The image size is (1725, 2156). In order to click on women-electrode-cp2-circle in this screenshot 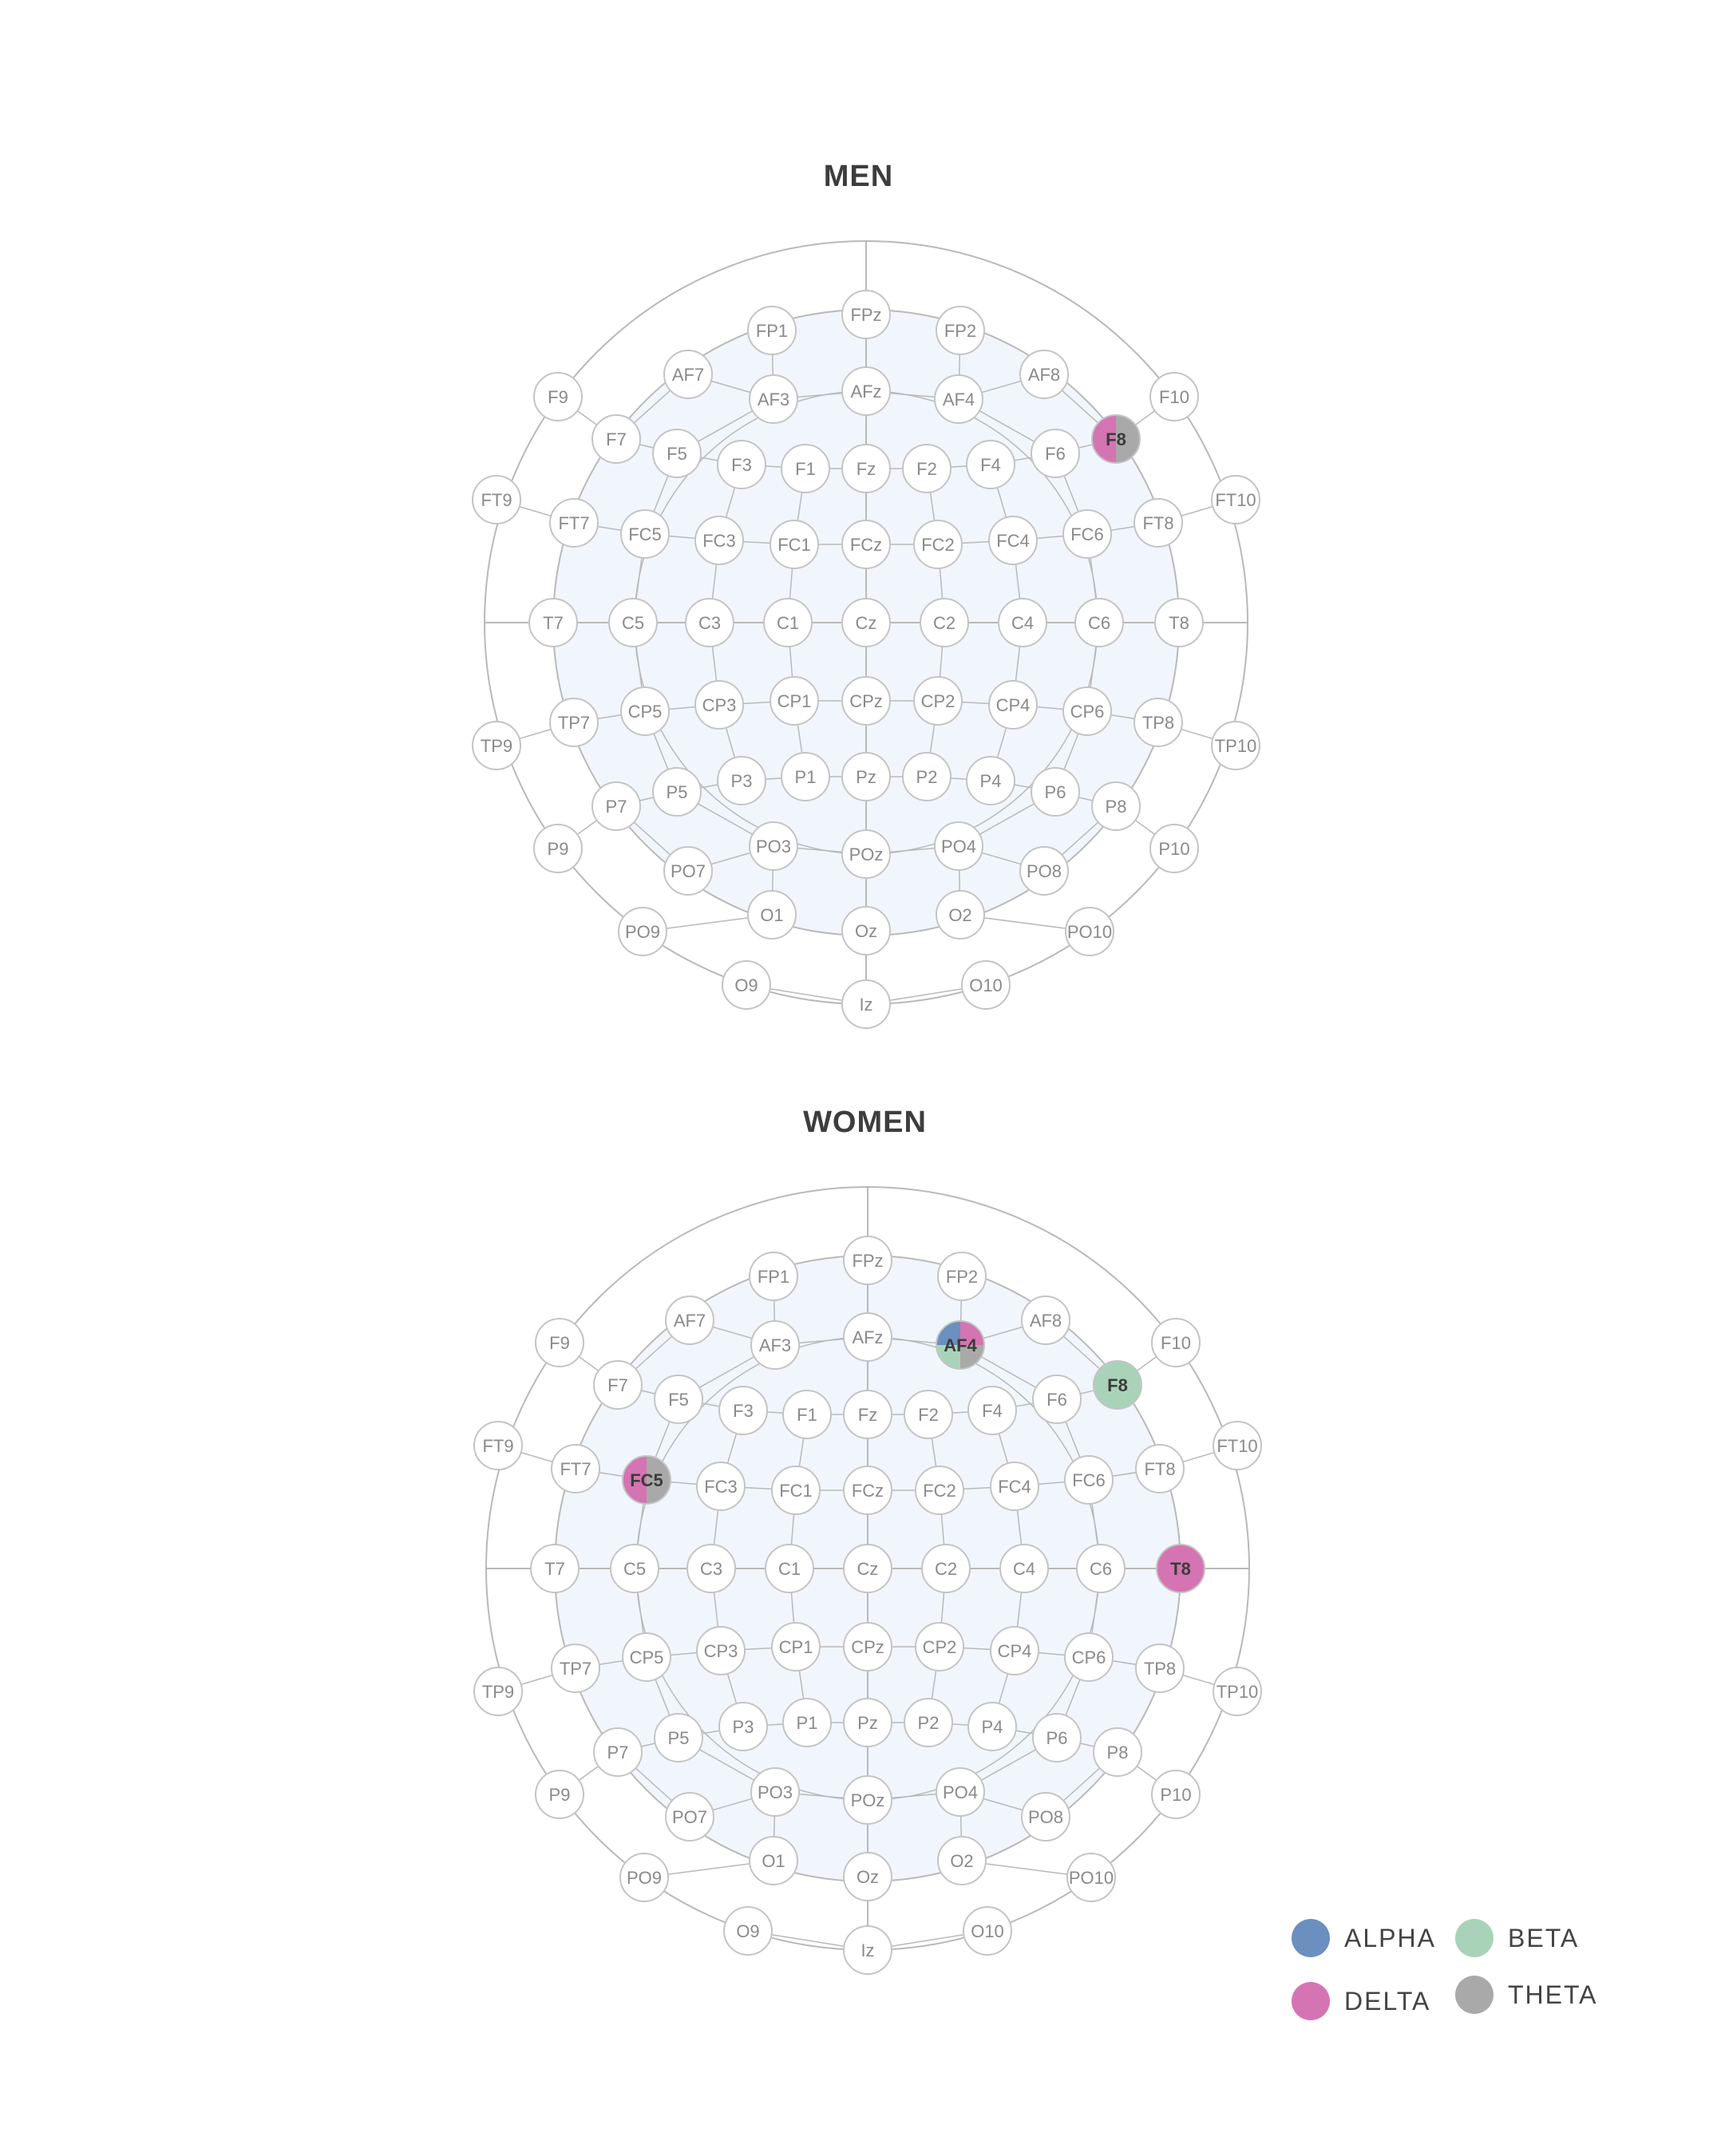, I will do `click(939, 1647)`.